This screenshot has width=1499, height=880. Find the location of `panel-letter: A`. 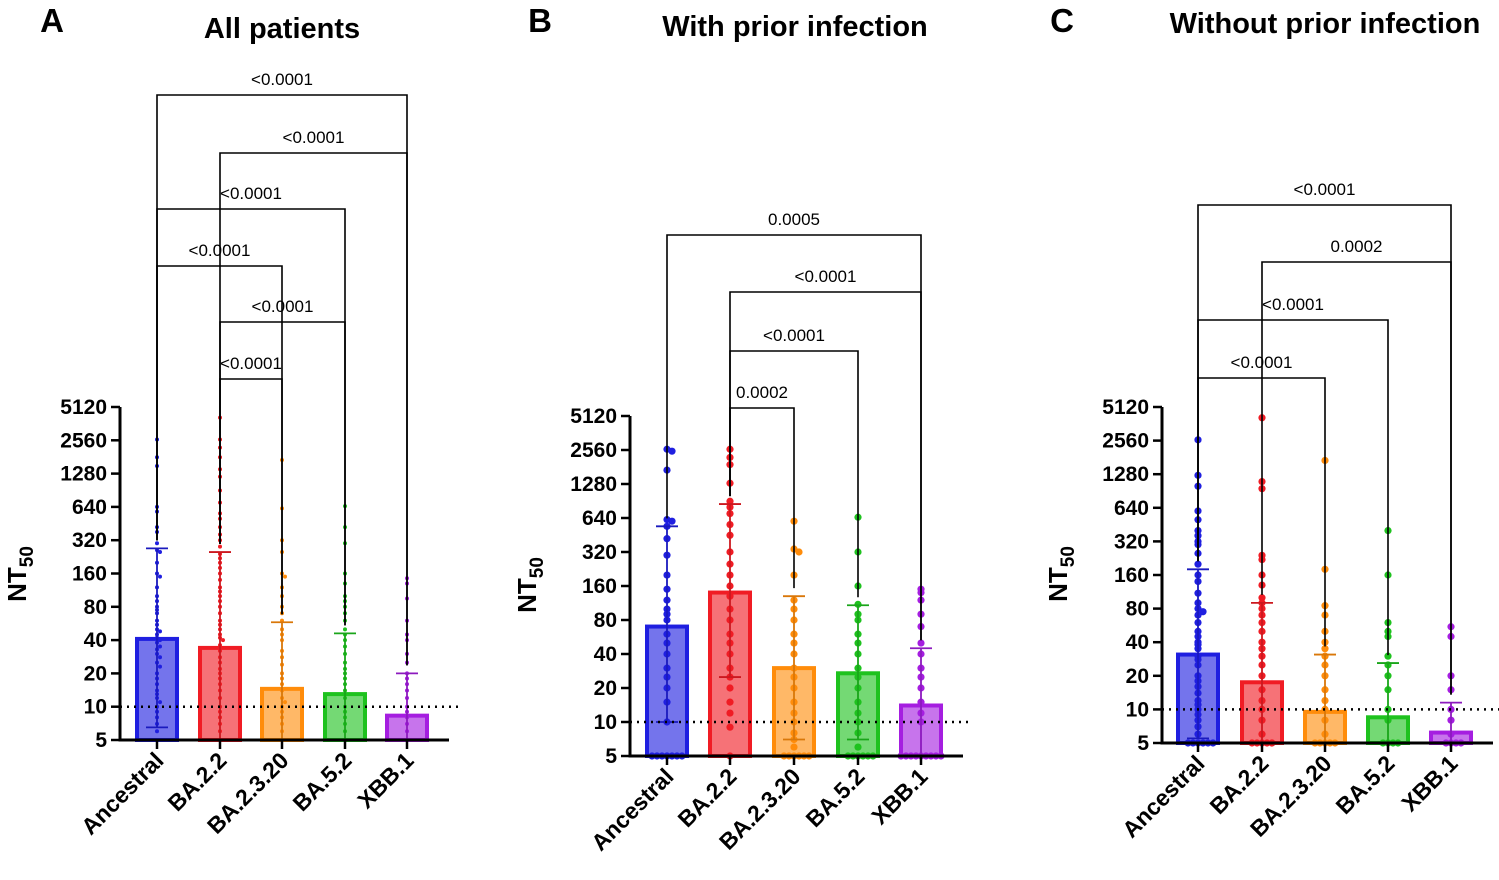

panel-letter: A is located at coordinates (52, 20).